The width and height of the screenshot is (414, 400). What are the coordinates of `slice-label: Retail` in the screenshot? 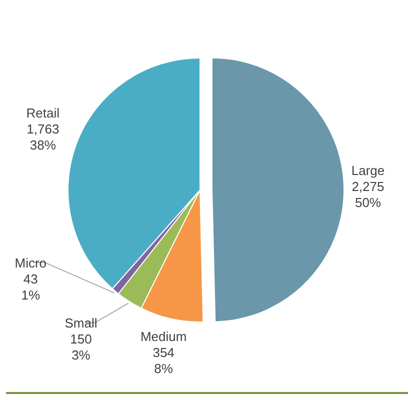 It's located at (43, 113).